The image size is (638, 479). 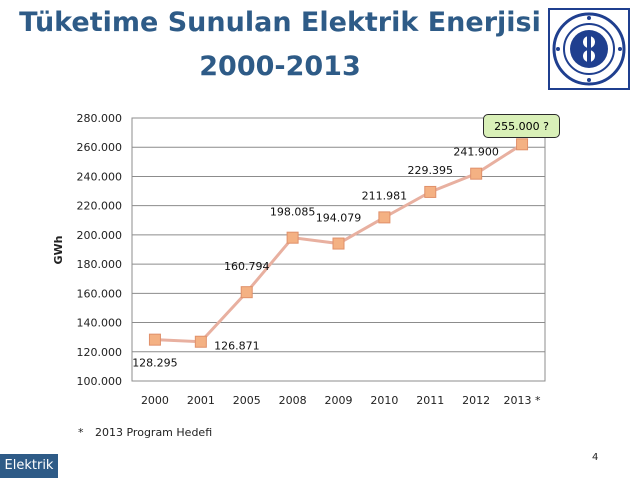 What do you see at coordinates (476, 400) in the screenshot?
I see `x-tick-label: 2012` at bounding box center [476, 400].